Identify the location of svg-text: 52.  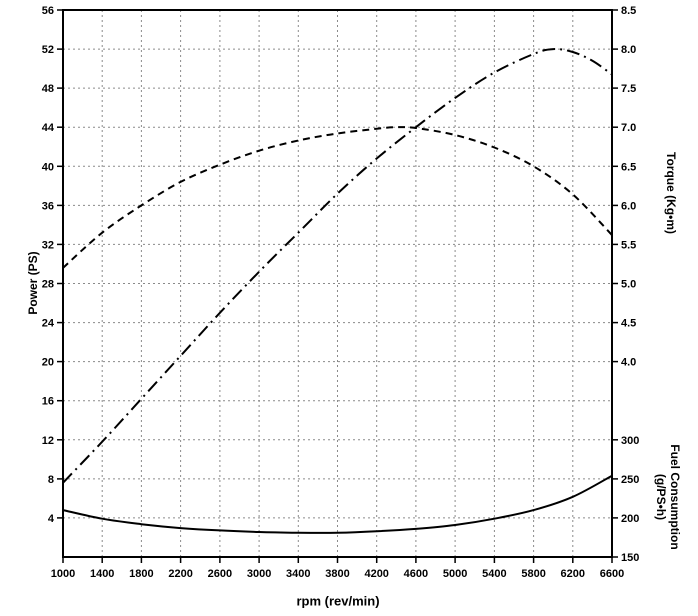
(48, 50).